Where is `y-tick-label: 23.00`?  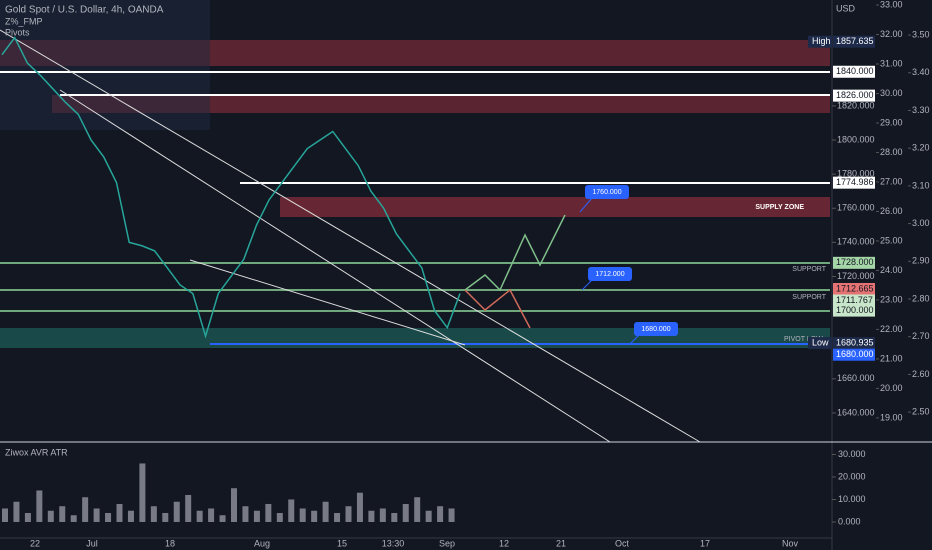
y-tick-label: 23.00 is located at coordinates (891, 299).